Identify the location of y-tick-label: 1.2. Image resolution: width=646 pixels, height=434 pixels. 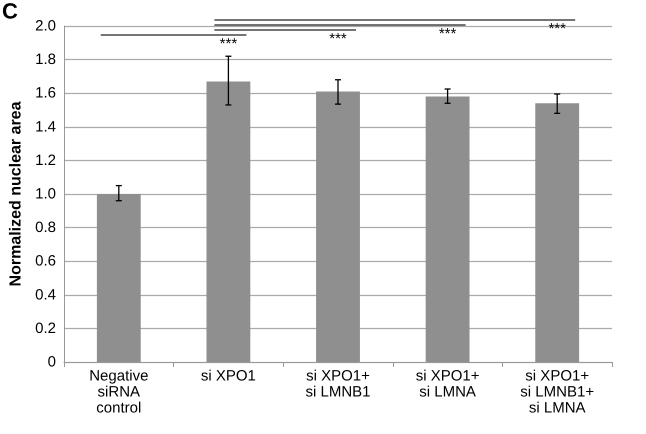
(45, 160).